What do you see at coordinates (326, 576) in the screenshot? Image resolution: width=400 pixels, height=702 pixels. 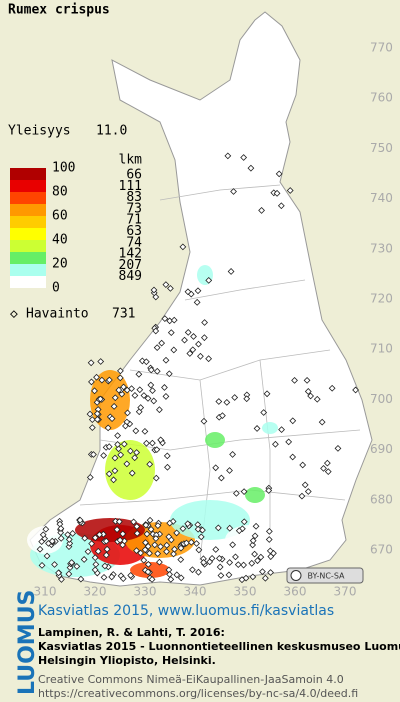 I see `license-badge-text: BY-NC-SA` at bounding box center [326, 576].